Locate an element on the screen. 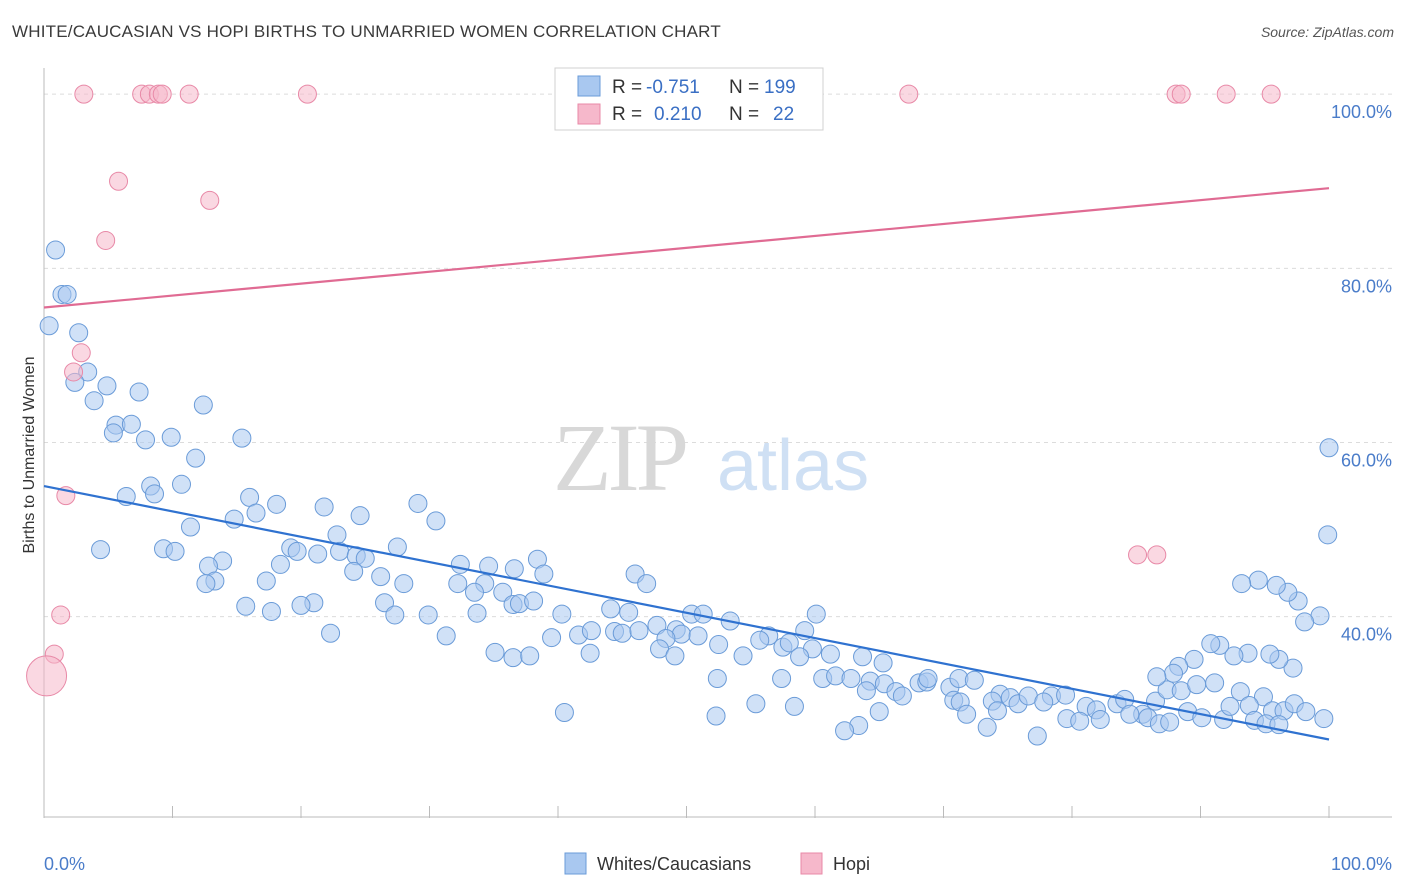 This screenshot has height=892, width=1406. stats-legend-n-label-whites: N = is located at coordinates (744, 87).